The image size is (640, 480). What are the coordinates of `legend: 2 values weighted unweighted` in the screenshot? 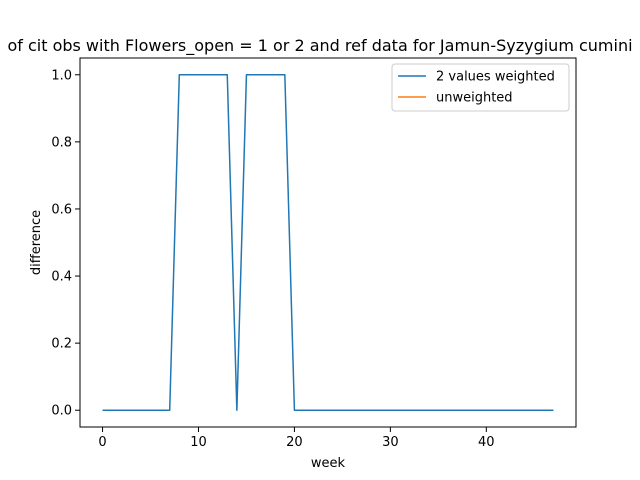 It's located at (480, 87).